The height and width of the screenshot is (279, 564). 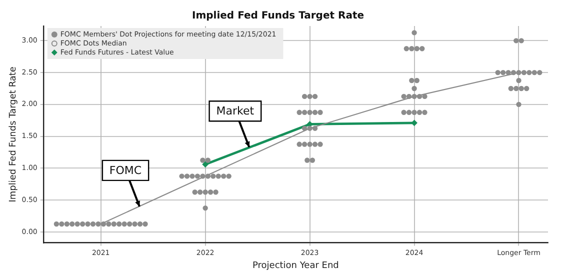 I want to click on chart-title: Implied Fed Funds Target Rate, so click(x=278, y=16).